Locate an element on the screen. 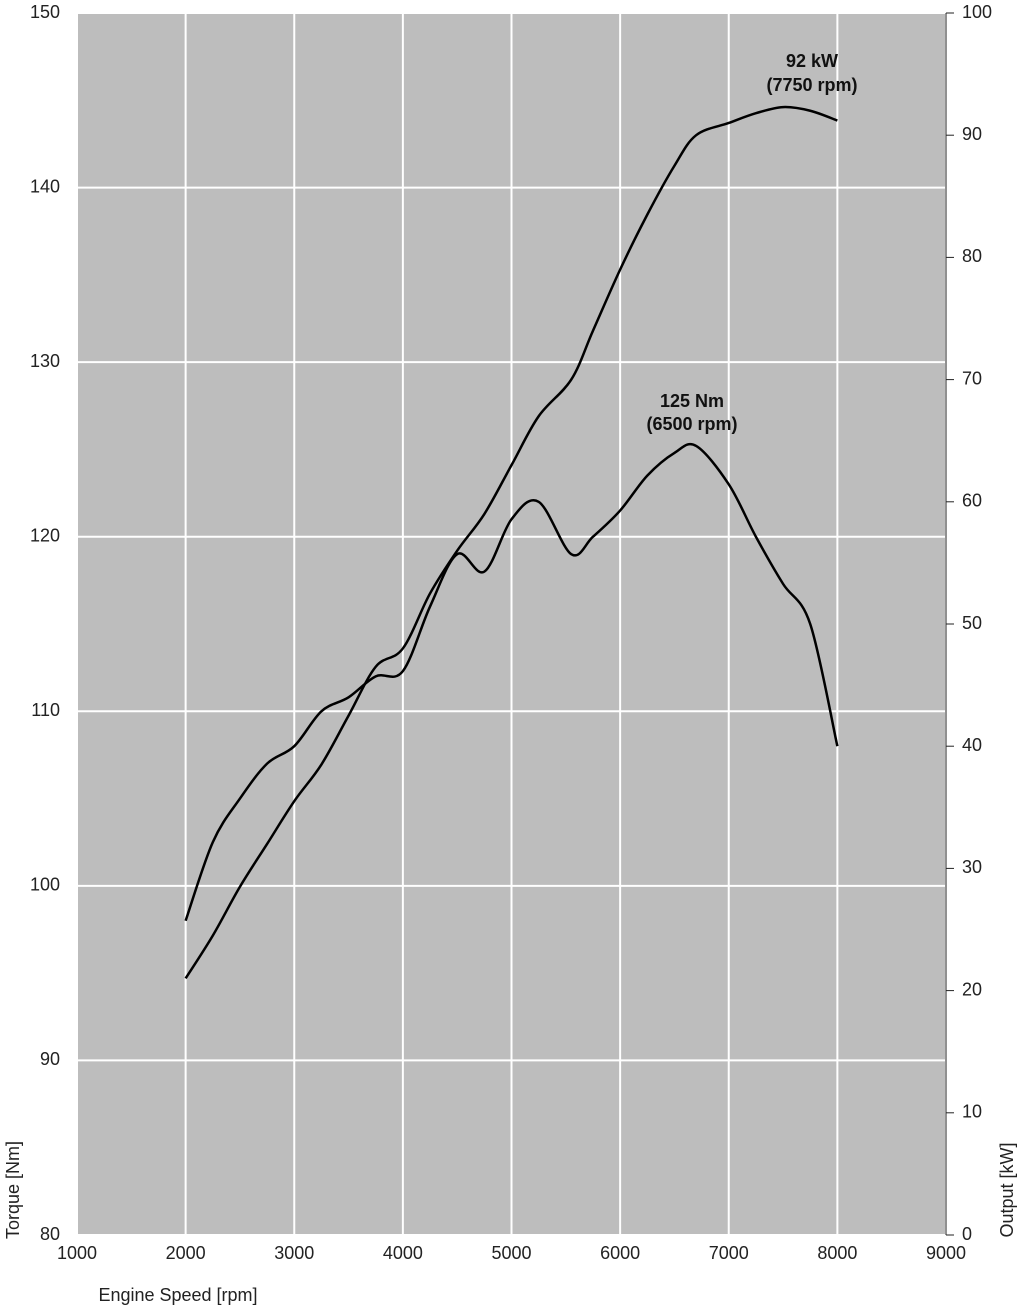 The image size is (1024, 1310). y-tick-label: 80 is located at coordinates (50, 1234).